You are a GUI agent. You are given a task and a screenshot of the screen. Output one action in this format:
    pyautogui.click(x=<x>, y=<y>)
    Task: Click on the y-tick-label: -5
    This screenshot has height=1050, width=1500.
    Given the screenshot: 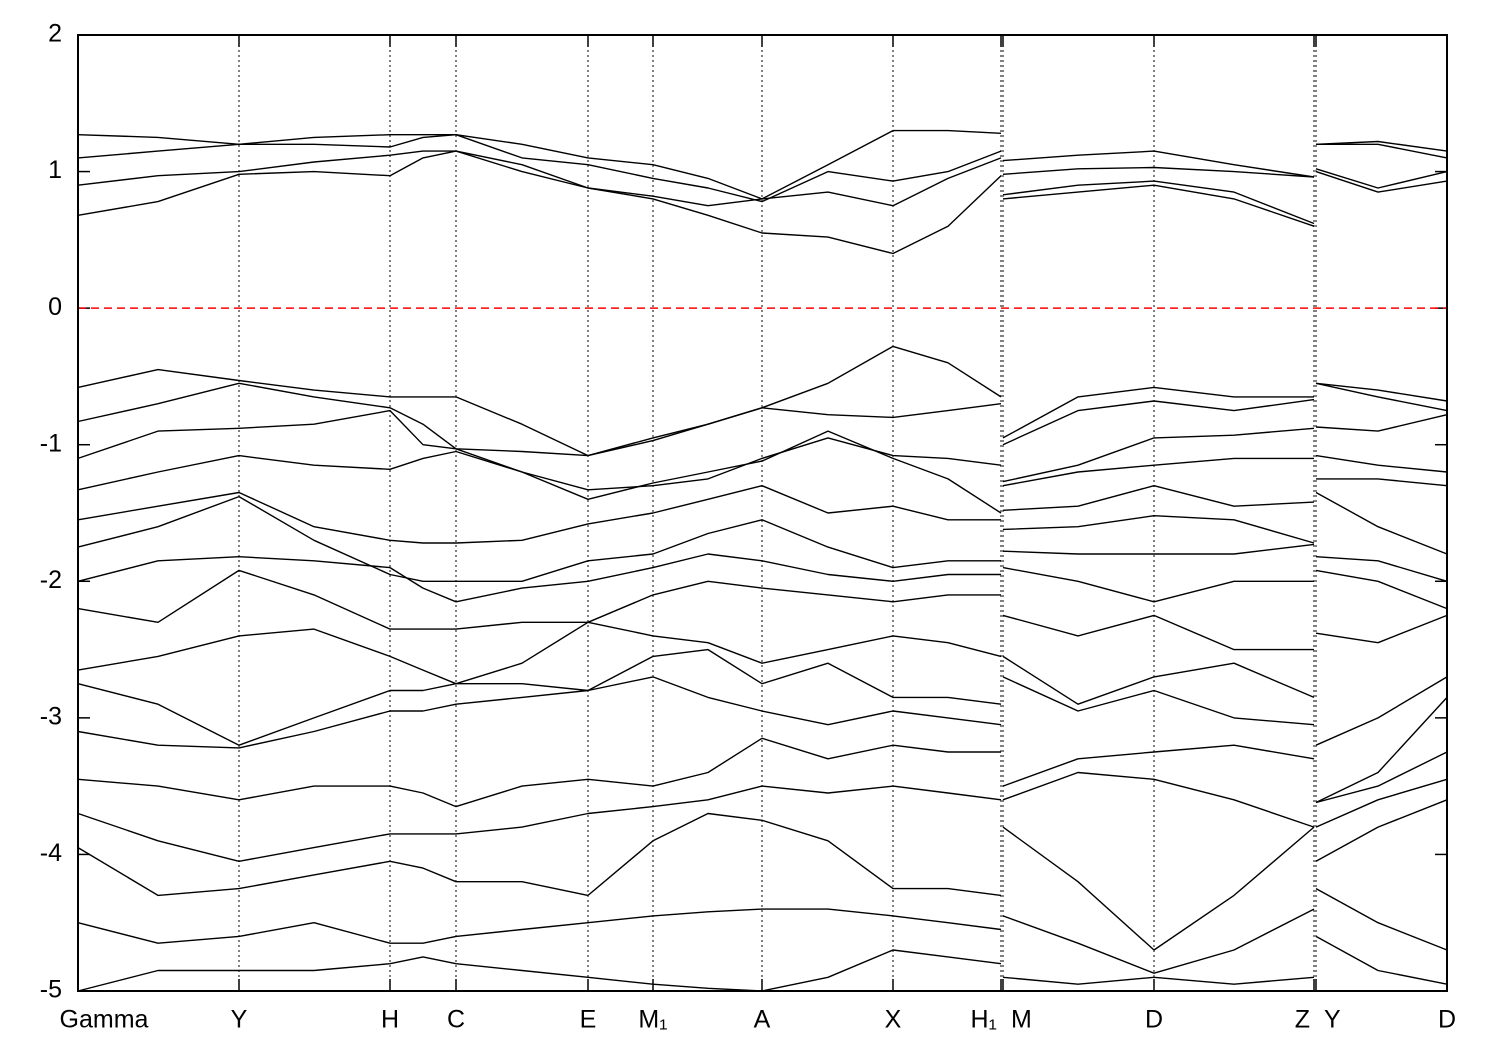 What is the action you would take?
    pyautogui.click(x=51, y=990)
    